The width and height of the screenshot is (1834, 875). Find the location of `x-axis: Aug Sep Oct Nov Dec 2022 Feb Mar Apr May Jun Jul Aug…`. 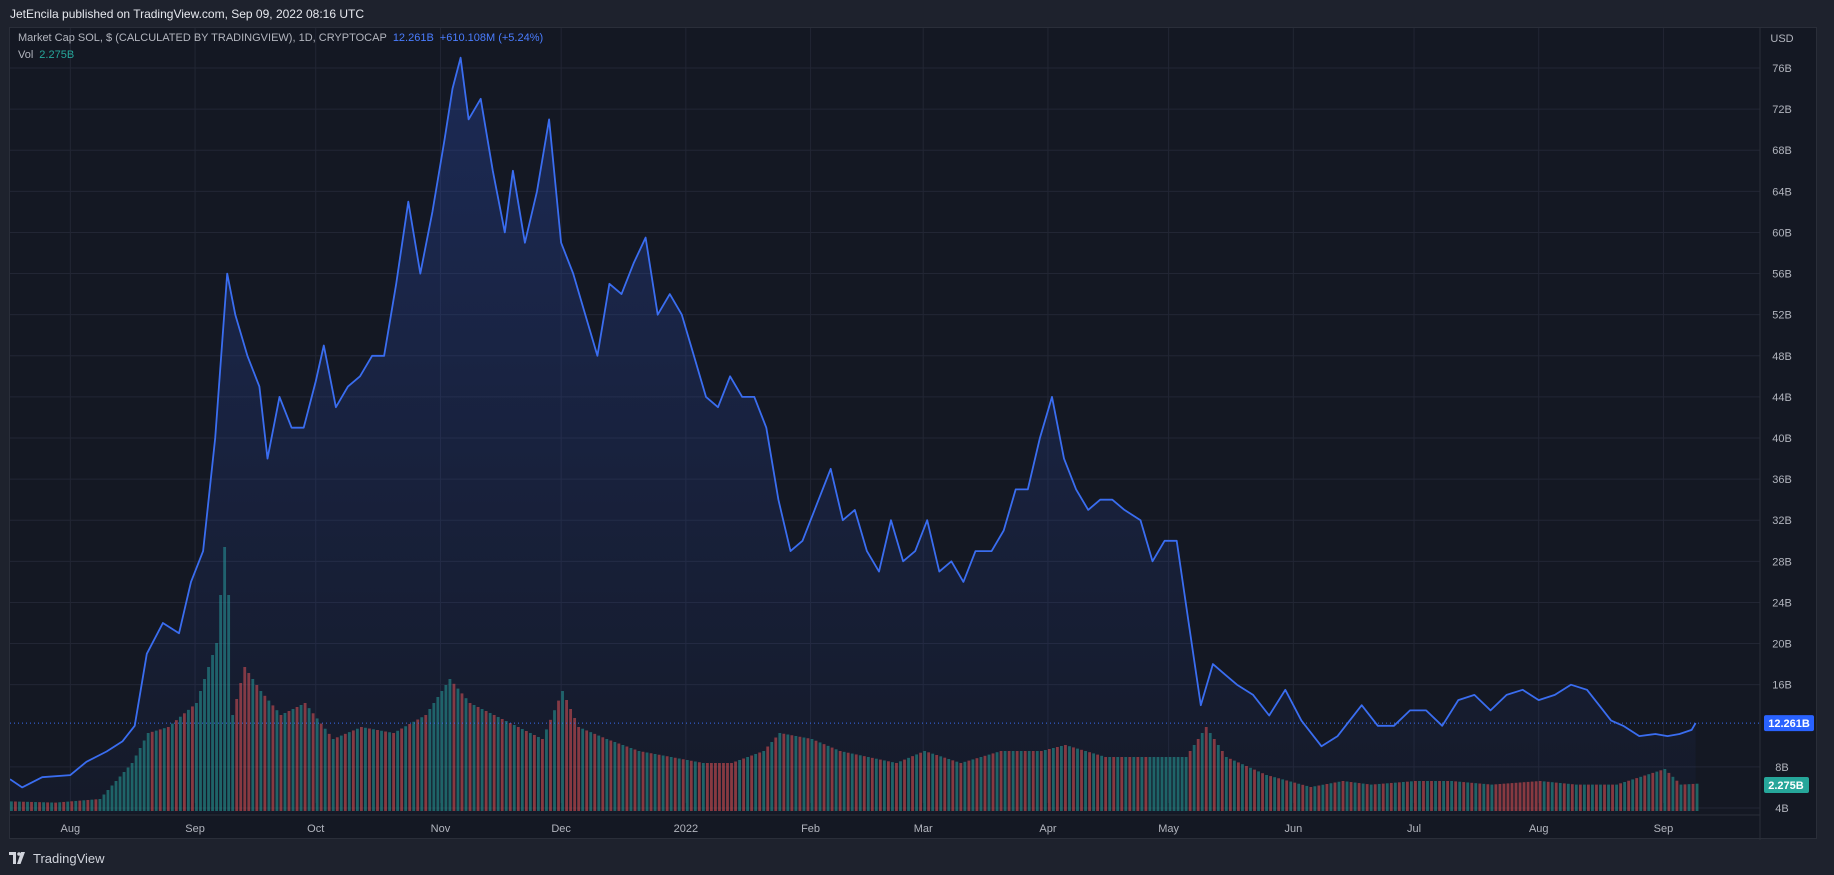

x-axis: Aug Sep Oct Nov Dec 2022 Feb Mar Apr May Jun Jul Aug… is located at coordinates (885, 824).